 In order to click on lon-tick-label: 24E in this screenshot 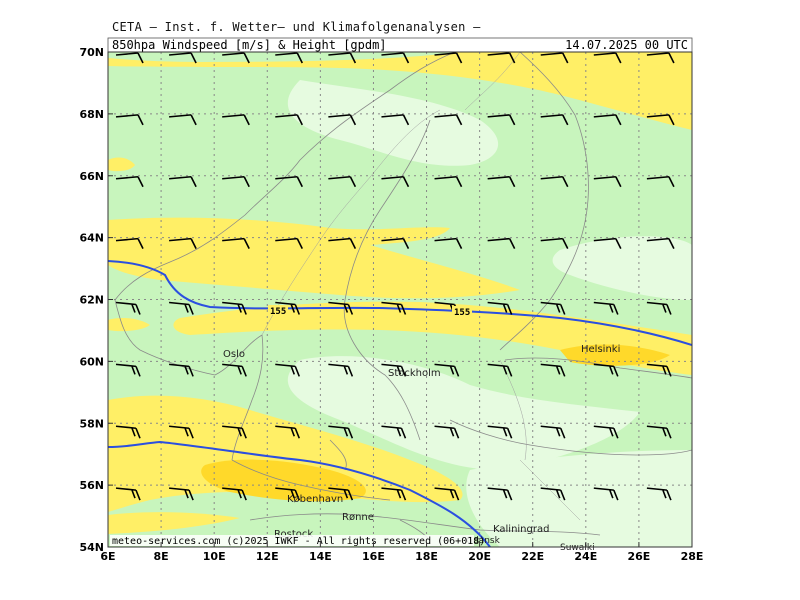, I will do `click(585, 556)`.